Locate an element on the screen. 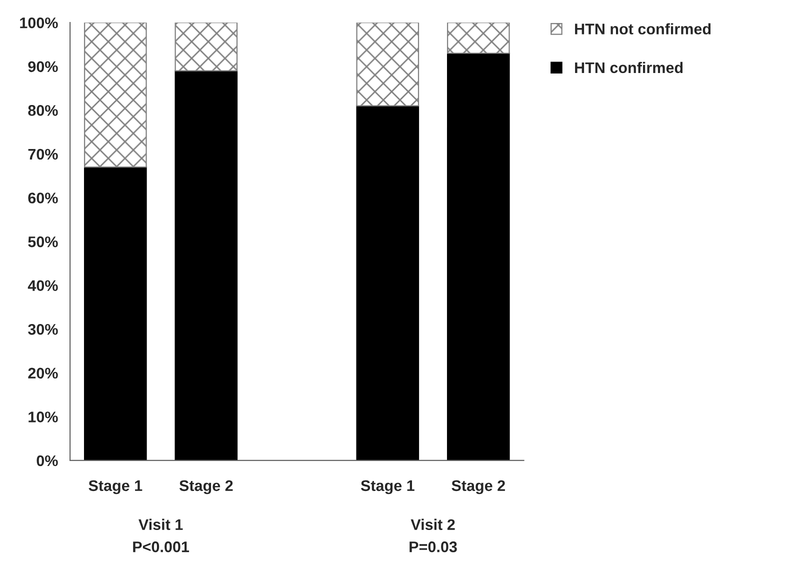 The width and height of the screenshot is (796, 565). y-tick-label: 50% is located at coordinates (43, 242).